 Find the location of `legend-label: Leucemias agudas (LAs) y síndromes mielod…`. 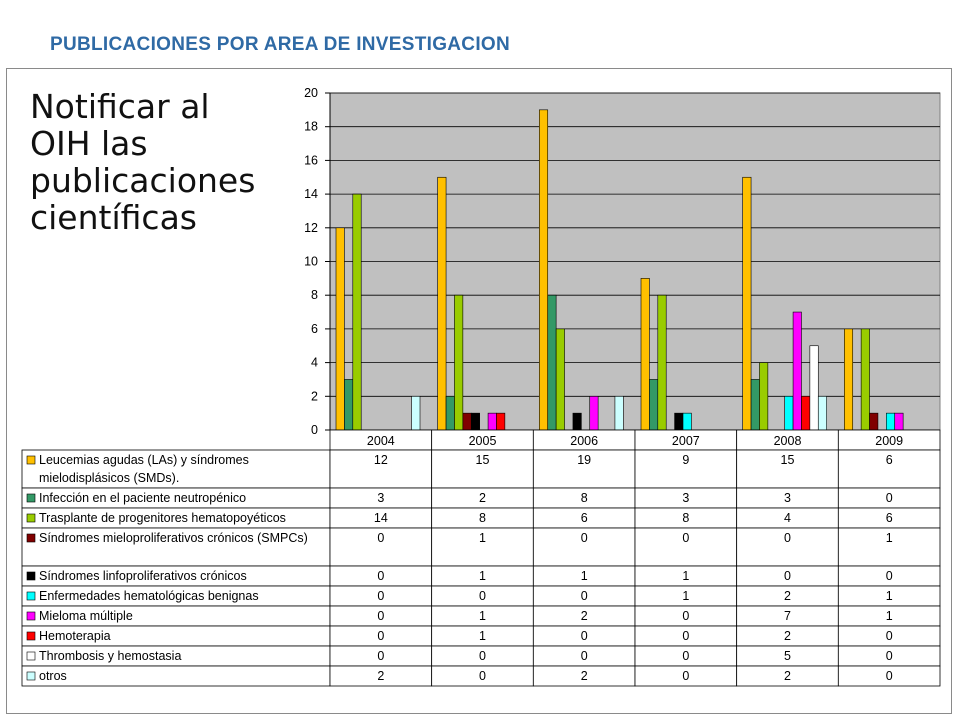

legend-label: Leucemias agudas (LAs) y síndromes mielod… is located at coordinates (144, 469).